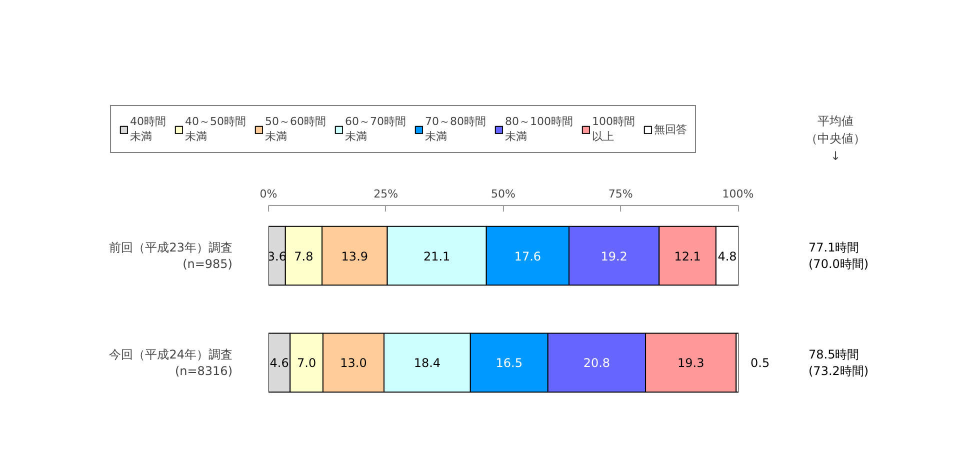 This screenshot has width=976, height=459. I want to click on data-label: 21.1, so click(436, 256).